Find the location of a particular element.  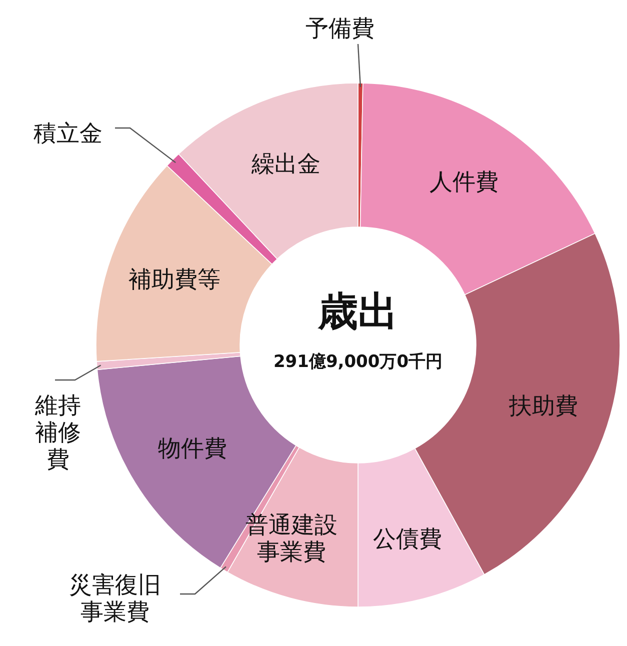

slice-label: 補助費等 is located at coordinates (174, 279).